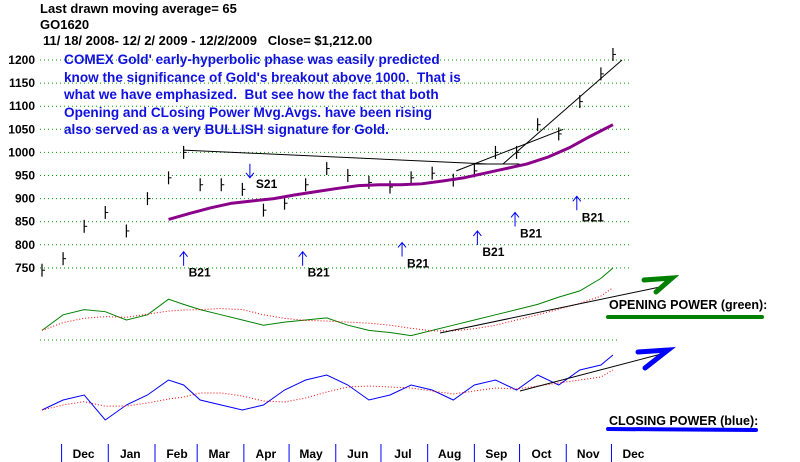  Describe the element at coordinates (684, 421) in the screenshot. I see `closing-power-label: CLOSING POWER (blue):` at that location.